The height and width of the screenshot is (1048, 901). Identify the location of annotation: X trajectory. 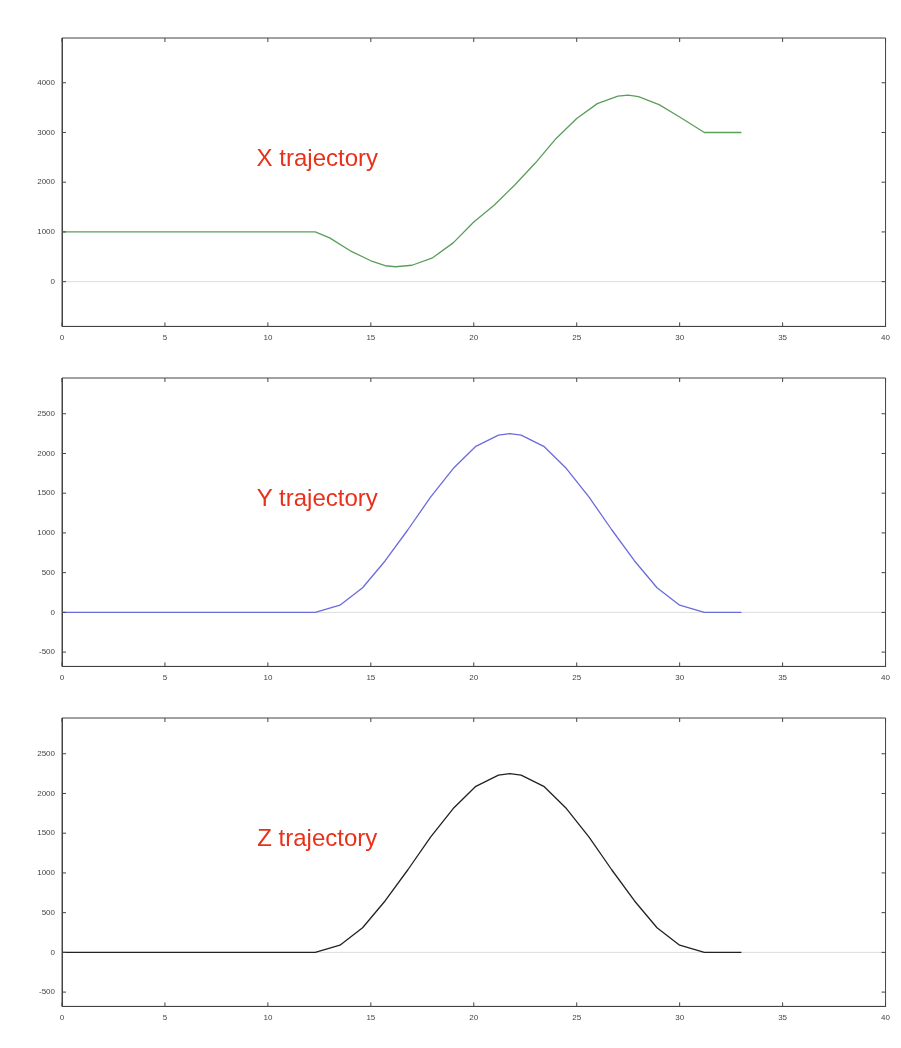
(317, 157).